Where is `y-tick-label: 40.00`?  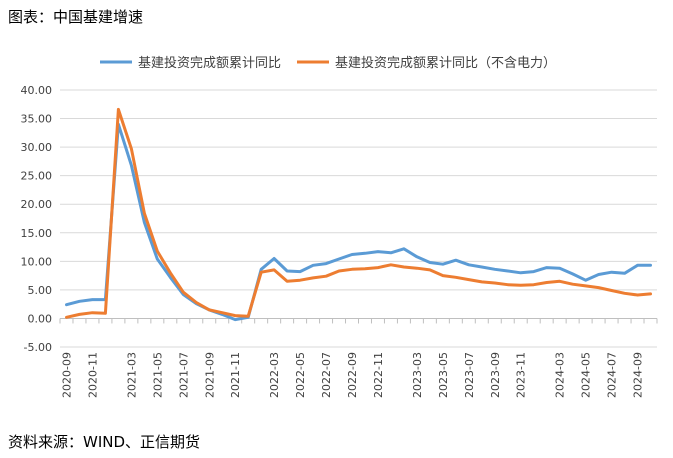
y-tick-label: 40.00 is located at coordinates (37, 90).